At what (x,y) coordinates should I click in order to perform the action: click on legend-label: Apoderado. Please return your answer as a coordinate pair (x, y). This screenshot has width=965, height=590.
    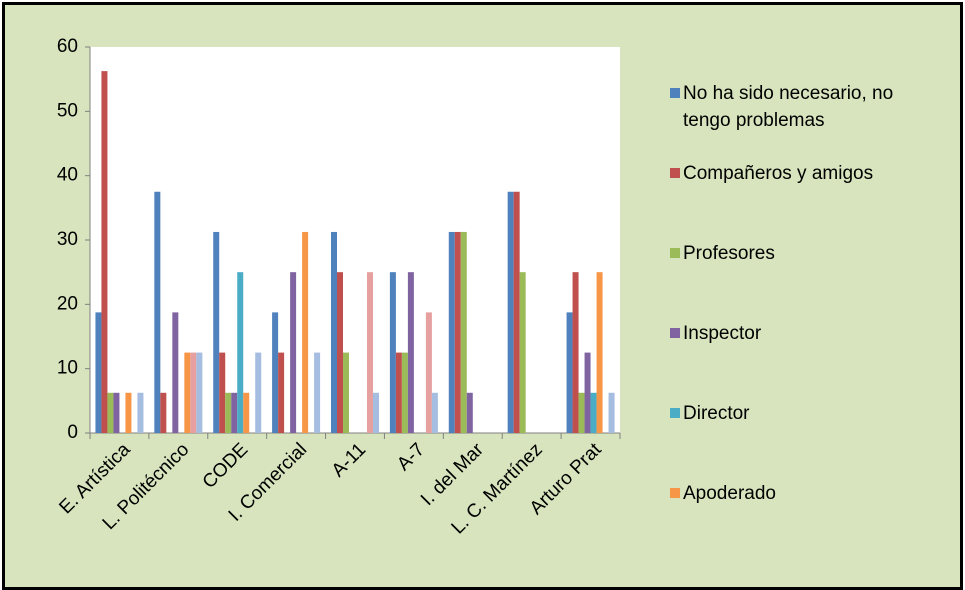
    Looking at the image, I should click on (729, 493).